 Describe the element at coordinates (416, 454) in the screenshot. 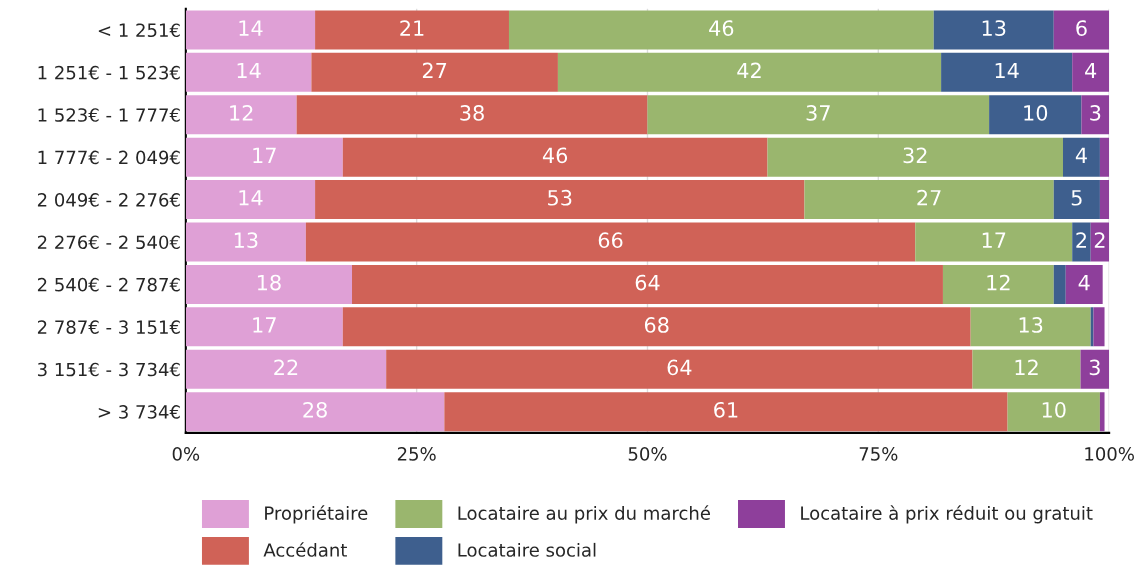

I see `x-tick-label: 25%` at that location.